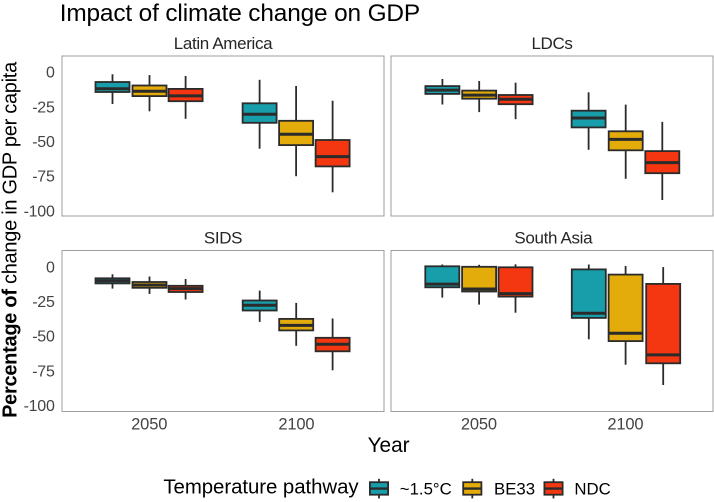 The height and width of the screenshot is (502, 714). I want to click on svg-text: NDC, so click(592, 489).